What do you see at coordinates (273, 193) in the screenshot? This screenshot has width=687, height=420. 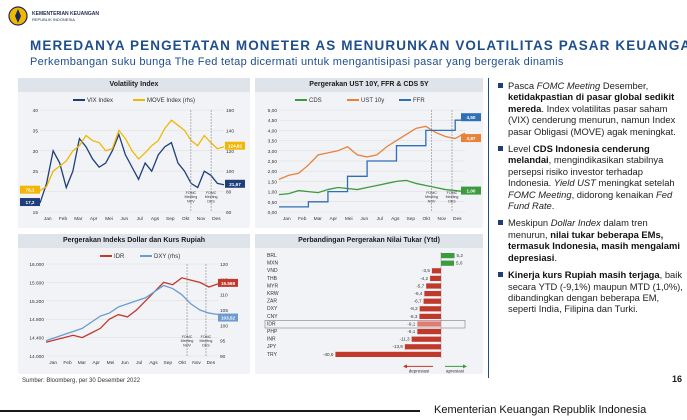 I see `y-tick-label: 1,00` at bounding box center [273, 193].